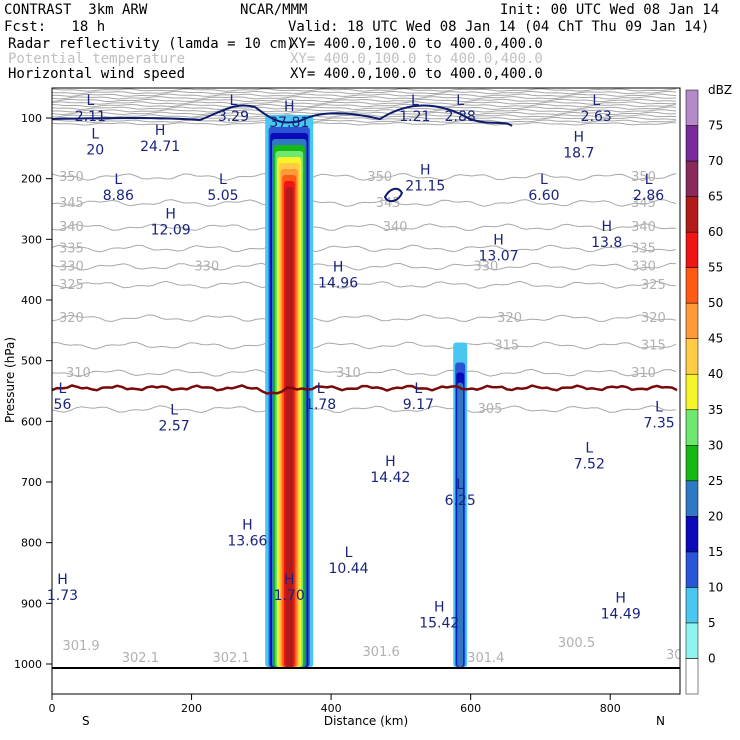 Image resolution: width=740 pixels, height=740 pixels. I want to click on extremum-l: L2.63, so click(596, 109).